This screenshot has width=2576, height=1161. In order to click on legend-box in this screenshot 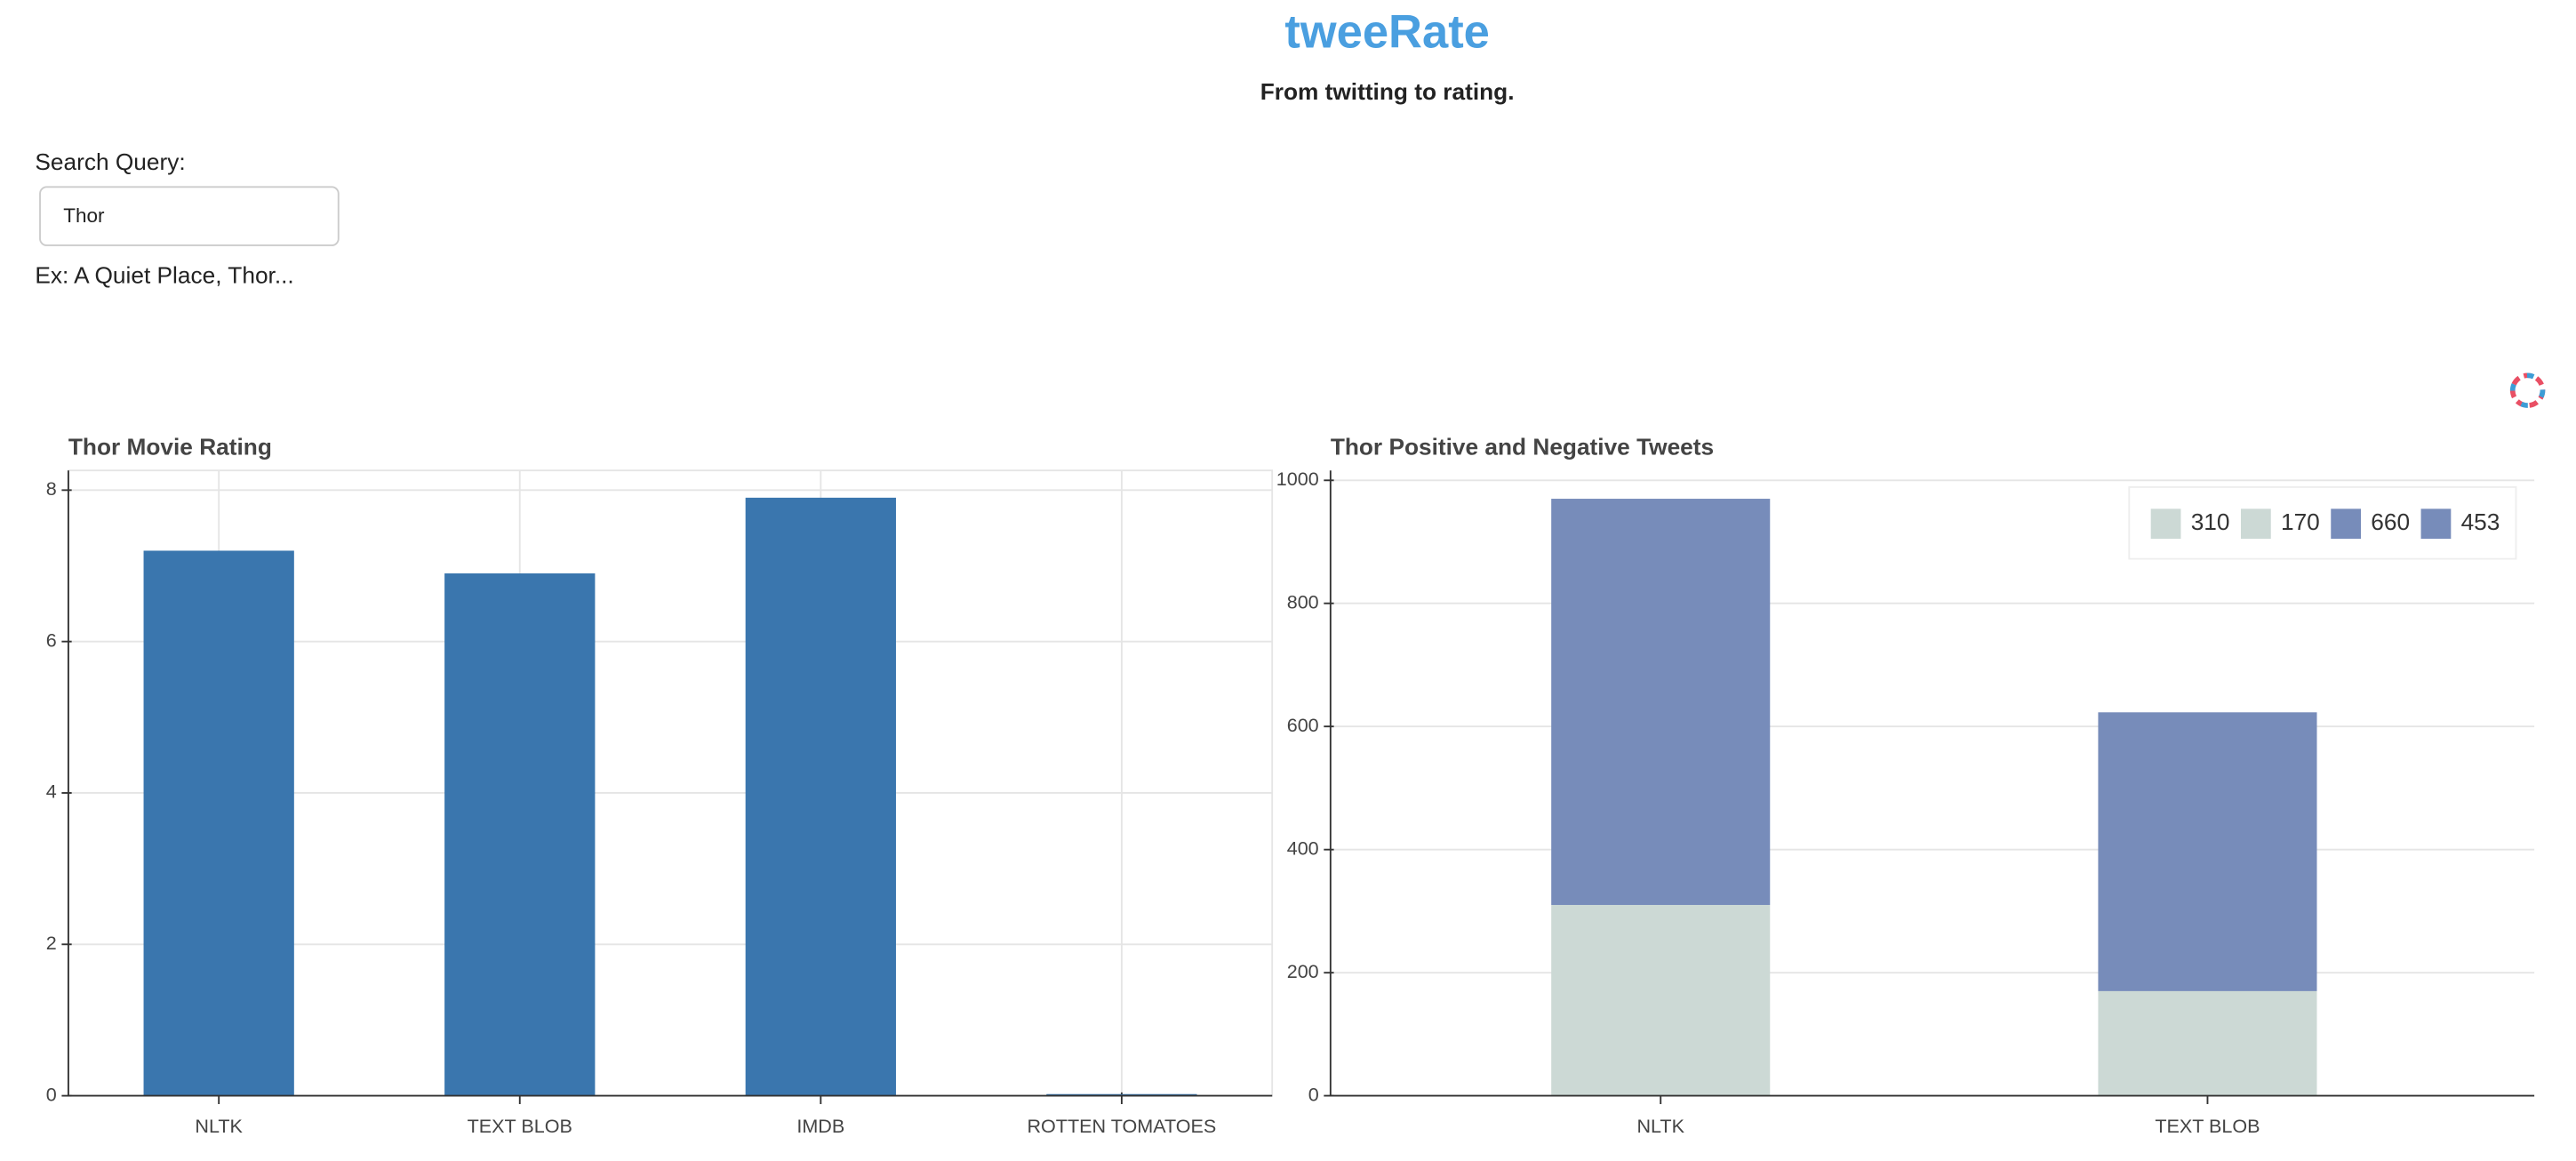, I will do `click(2322, 523)`.